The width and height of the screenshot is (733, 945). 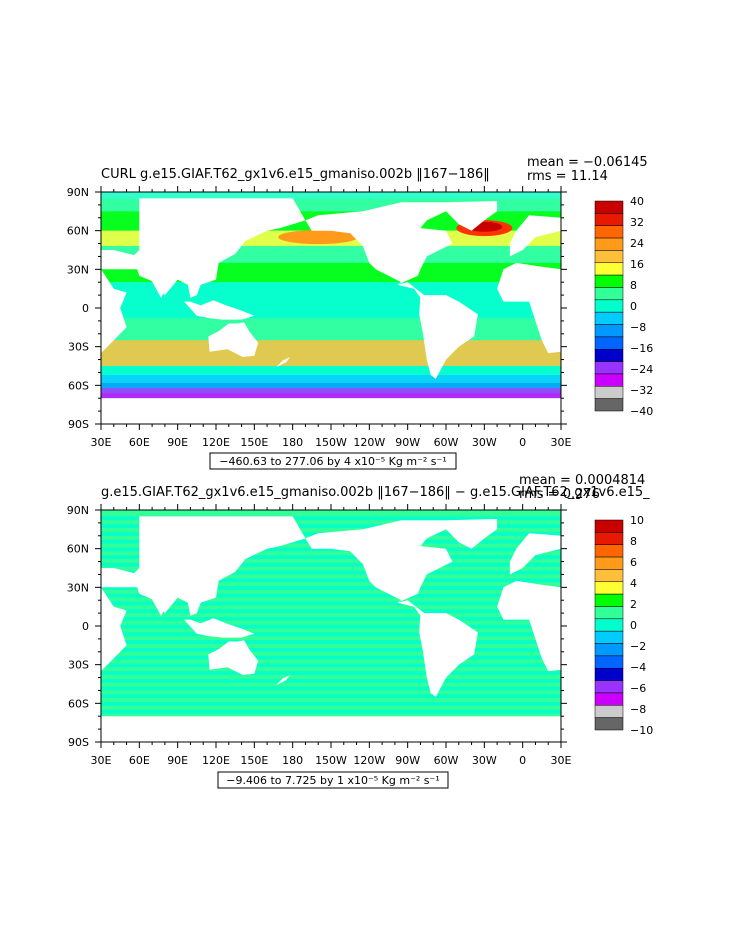 What do you see at coordinates (216, 760) in the screenshot?
I see `lon-label: 120E` at bounding box center [216, 760].